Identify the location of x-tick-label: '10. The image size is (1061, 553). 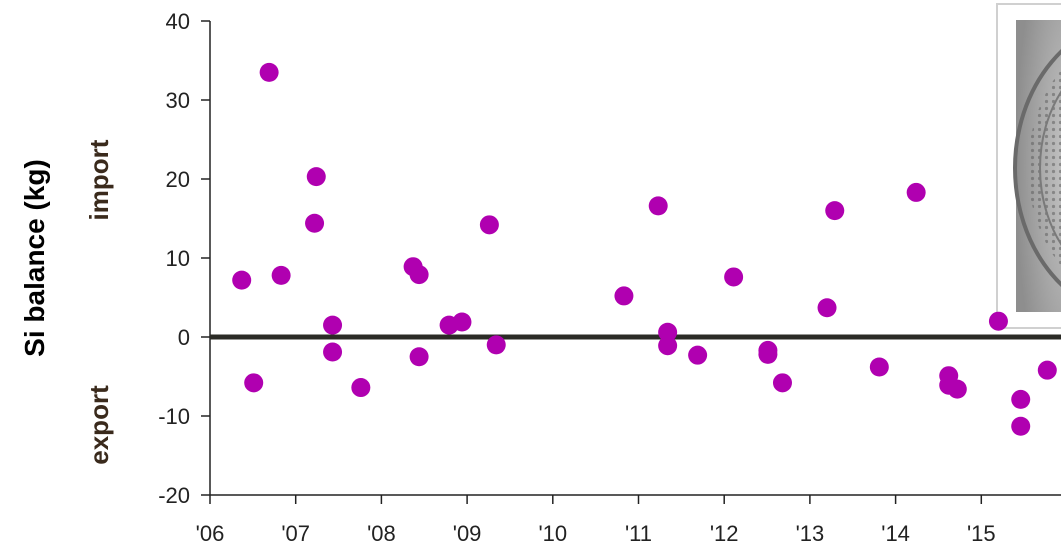
(552, 533).